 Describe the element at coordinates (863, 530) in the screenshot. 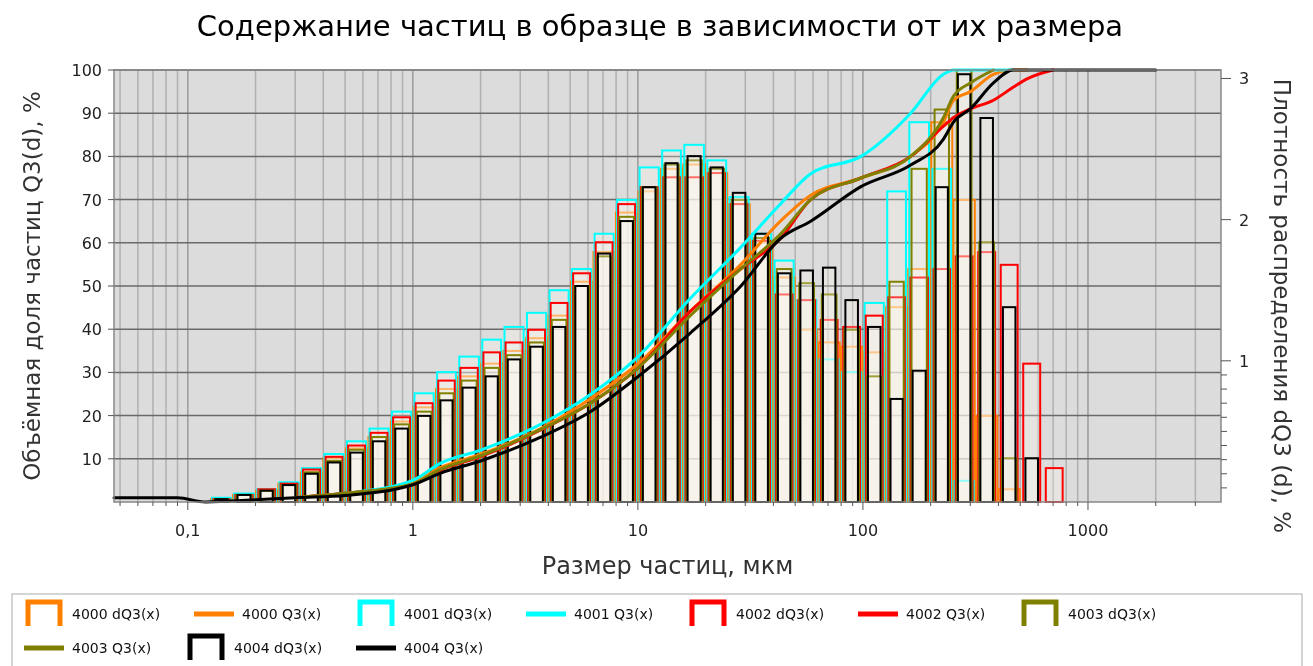

I see `x-tick-label: 100` at that location.